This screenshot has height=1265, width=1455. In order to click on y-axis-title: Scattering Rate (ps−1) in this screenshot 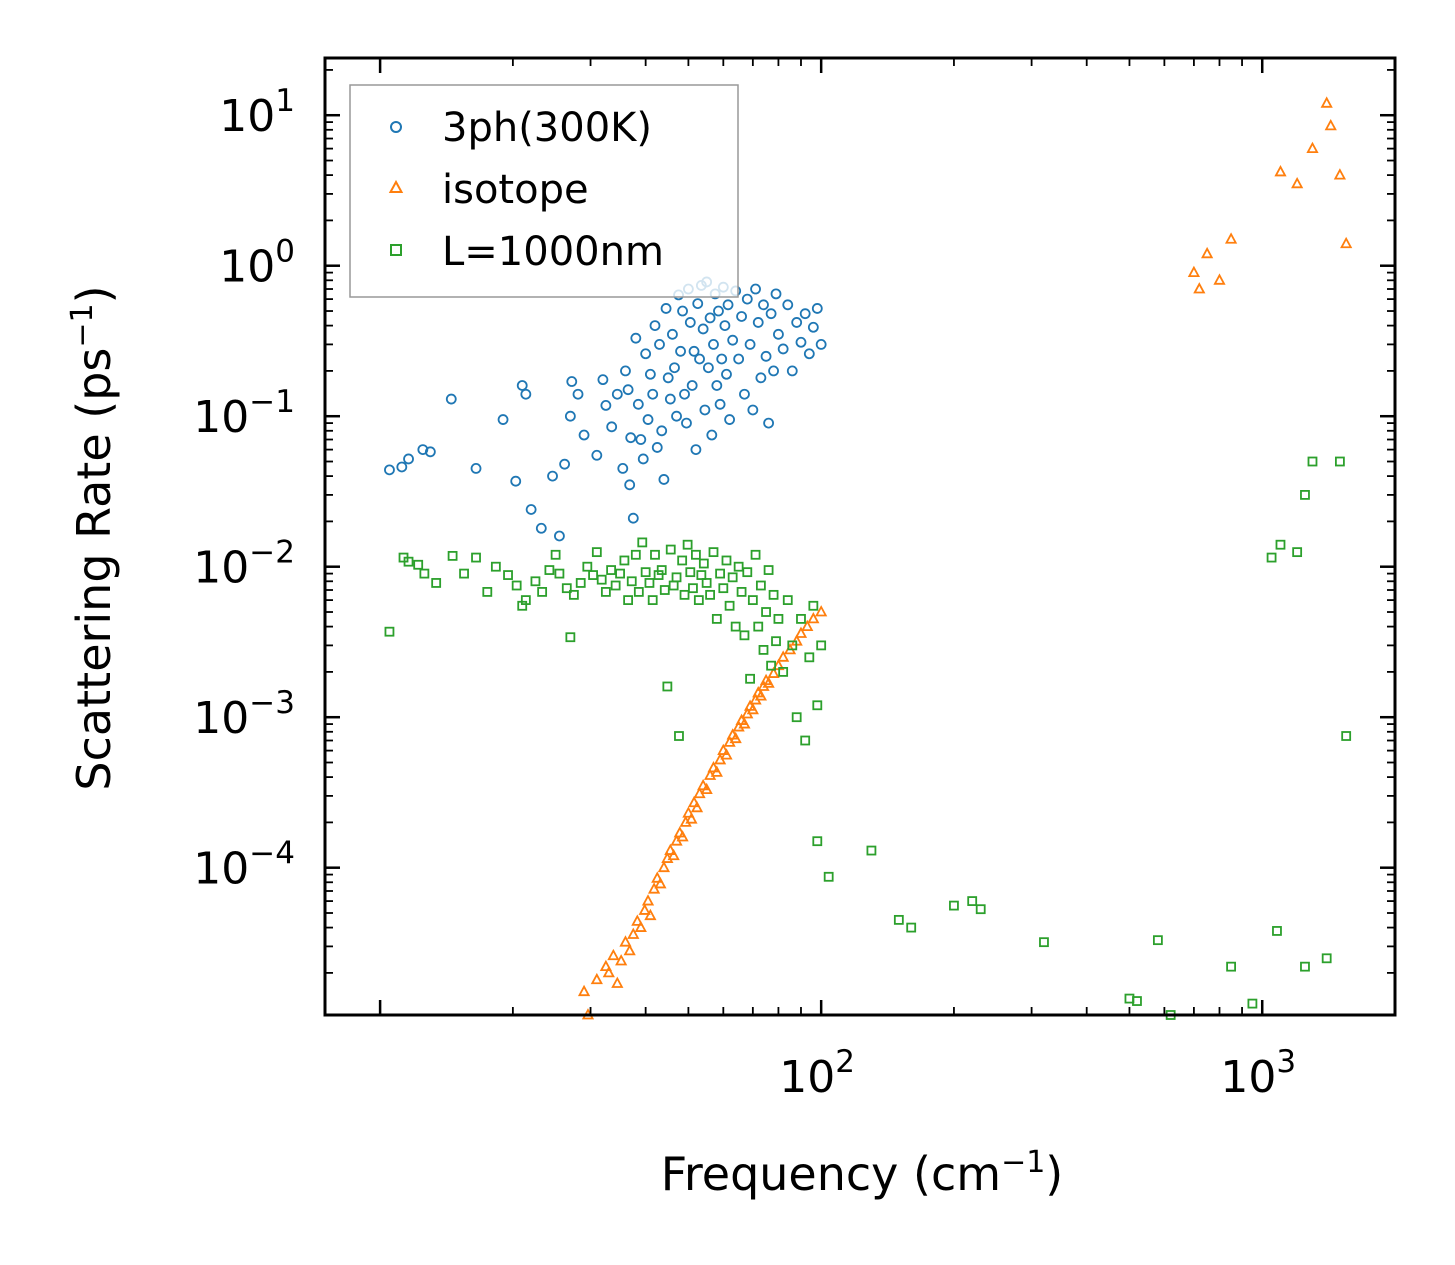, I will do `click(93, 537)`.